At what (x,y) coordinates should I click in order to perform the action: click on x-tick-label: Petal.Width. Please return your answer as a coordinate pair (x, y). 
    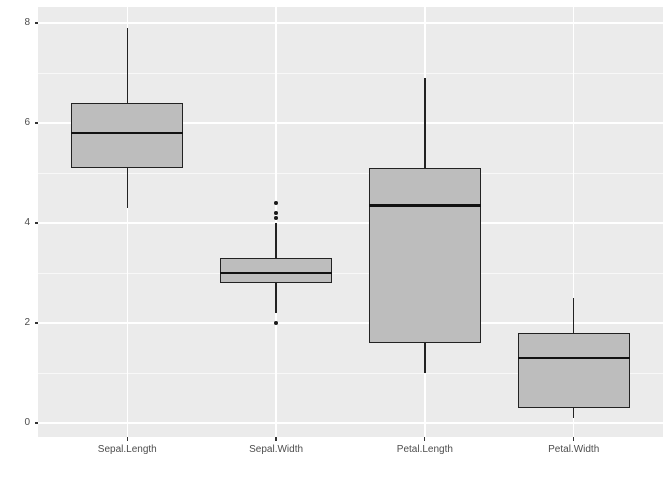
    Looking at the image, I should click on (574, 449).